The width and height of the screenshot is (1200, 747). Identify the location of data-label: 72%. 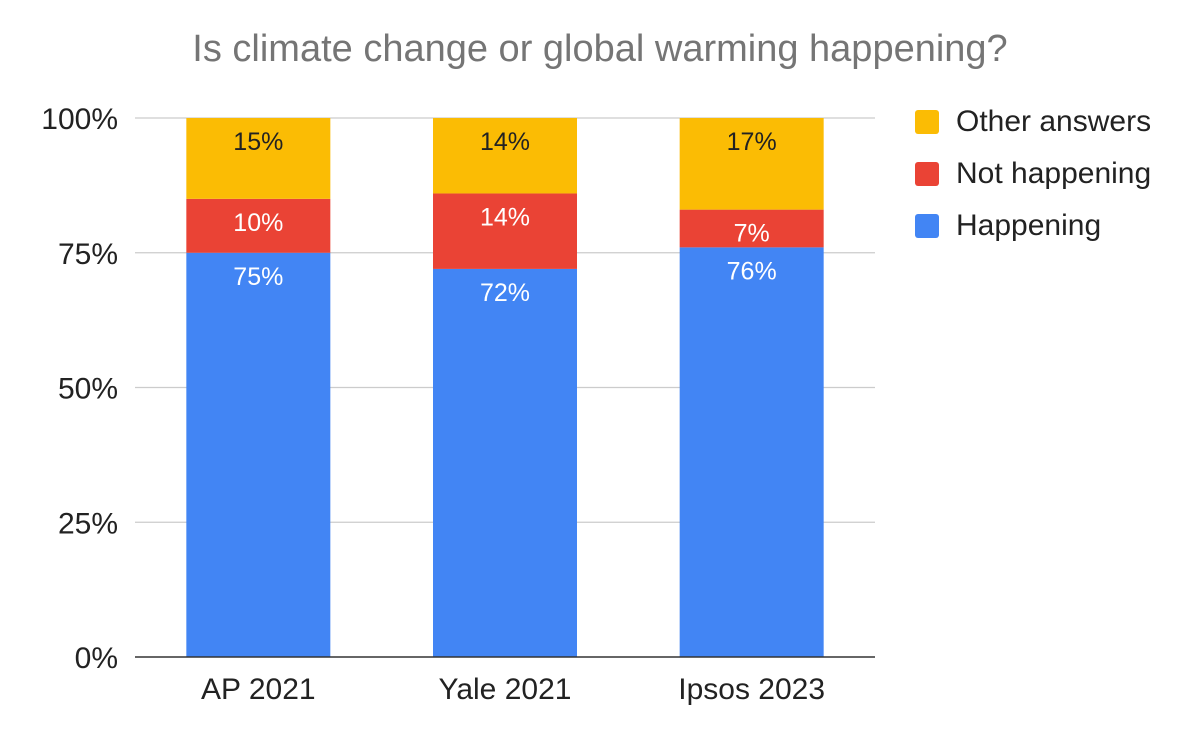
(505, 293).